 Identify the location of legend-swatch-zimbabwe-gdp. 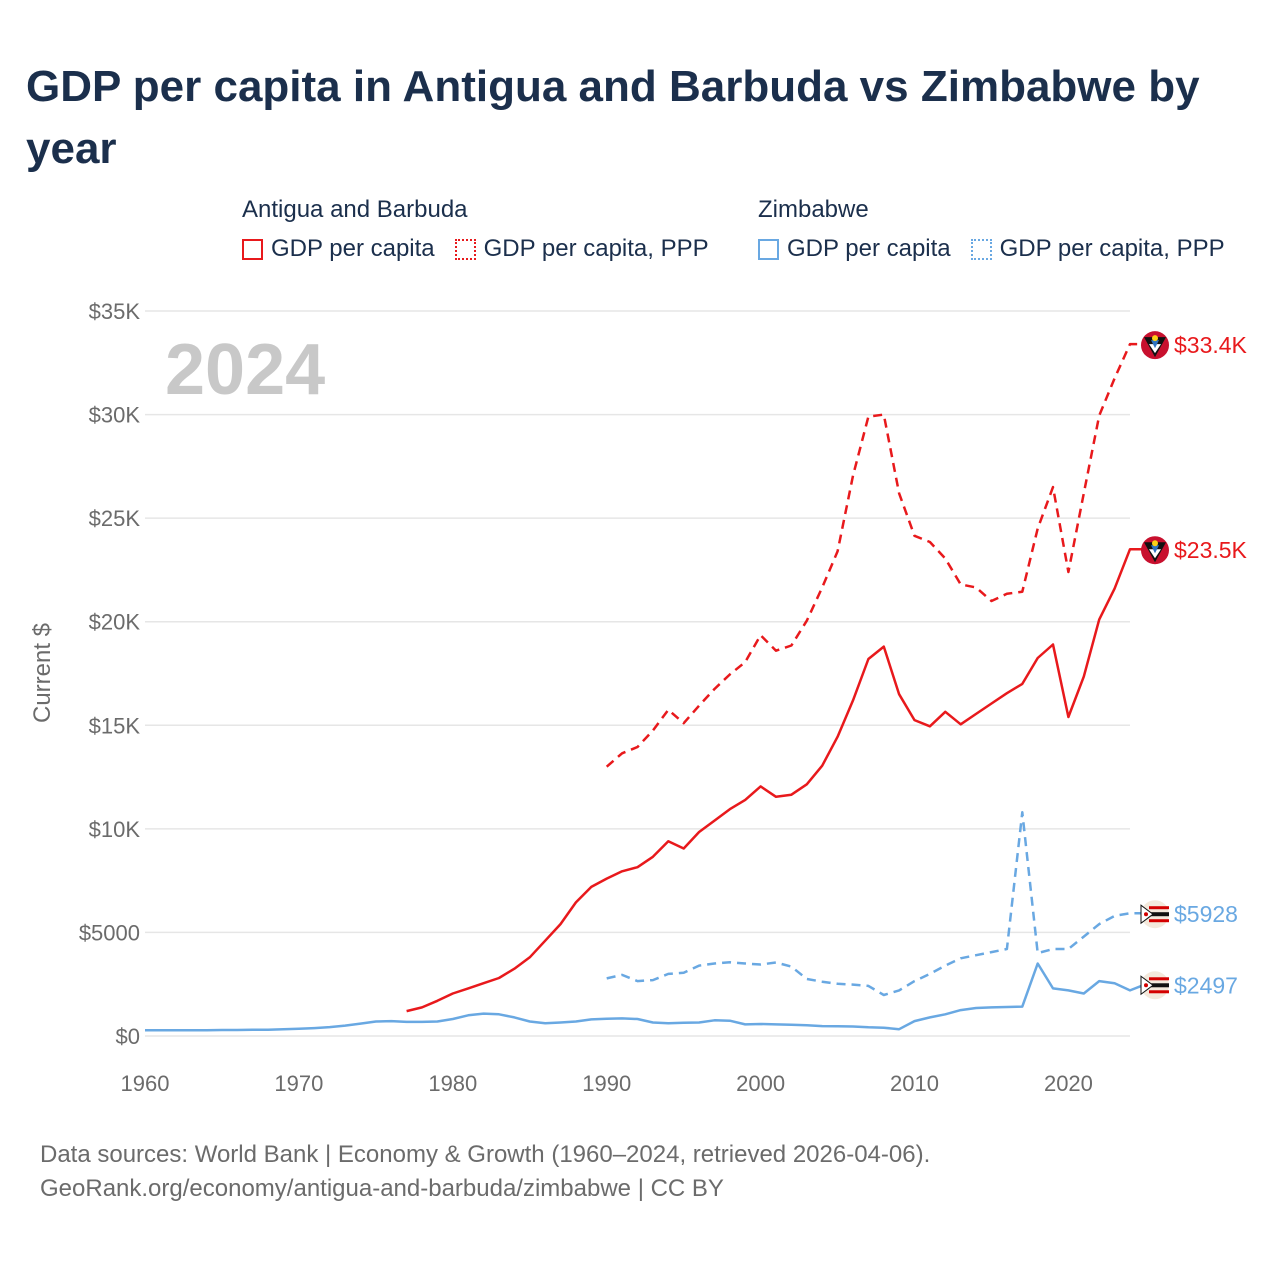
(768, 249).